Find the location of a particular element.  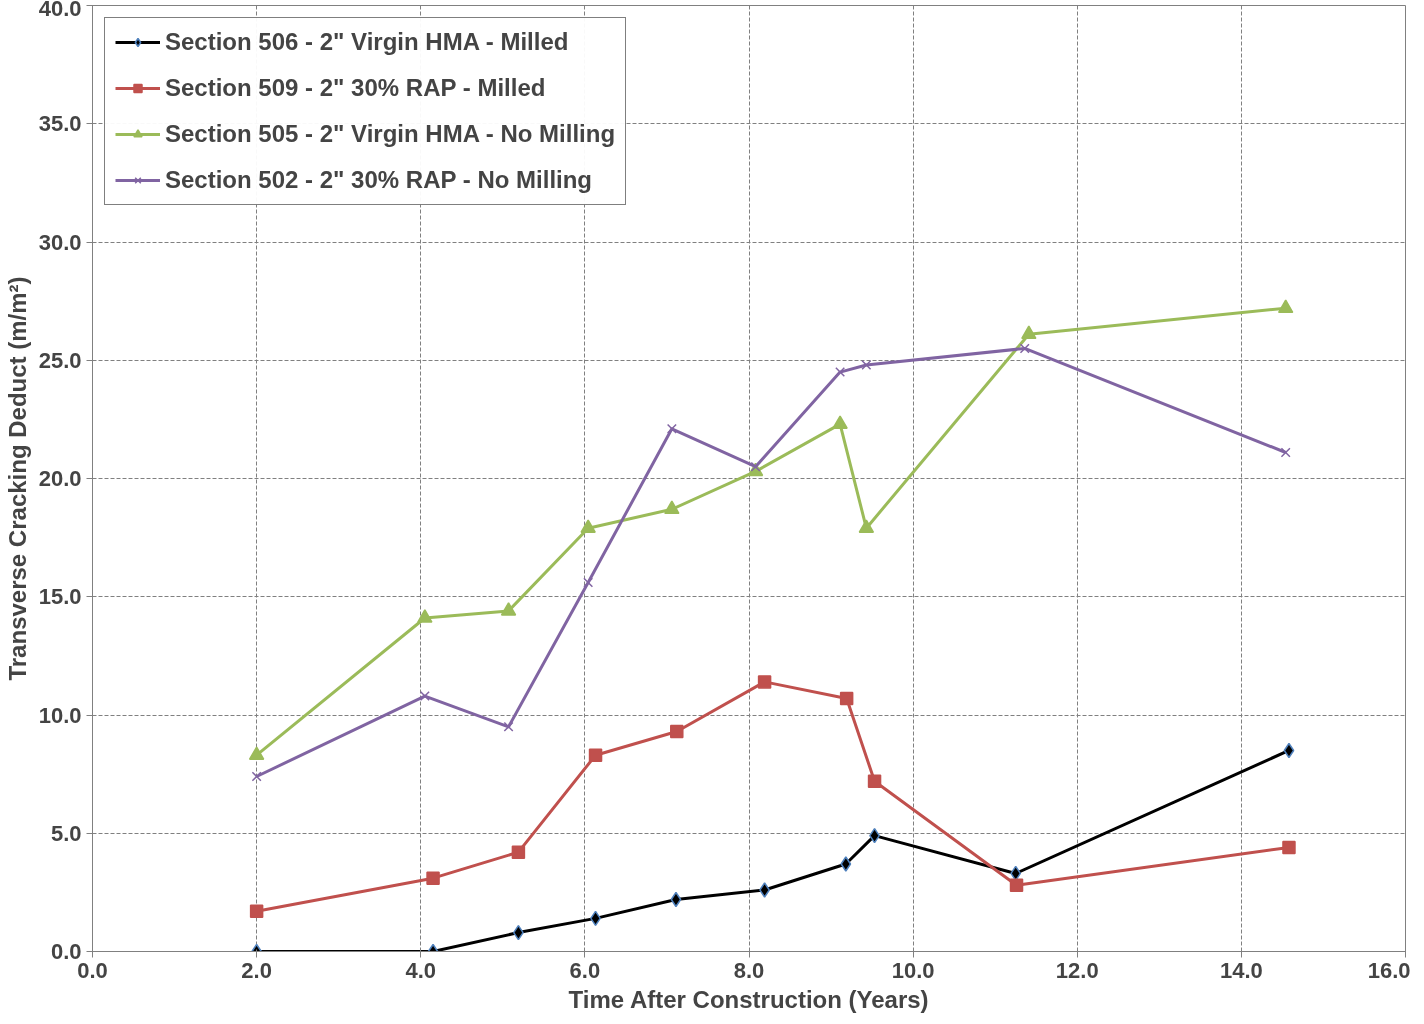

y-tick-label: 10.0 is located at coordinates (60, 715).